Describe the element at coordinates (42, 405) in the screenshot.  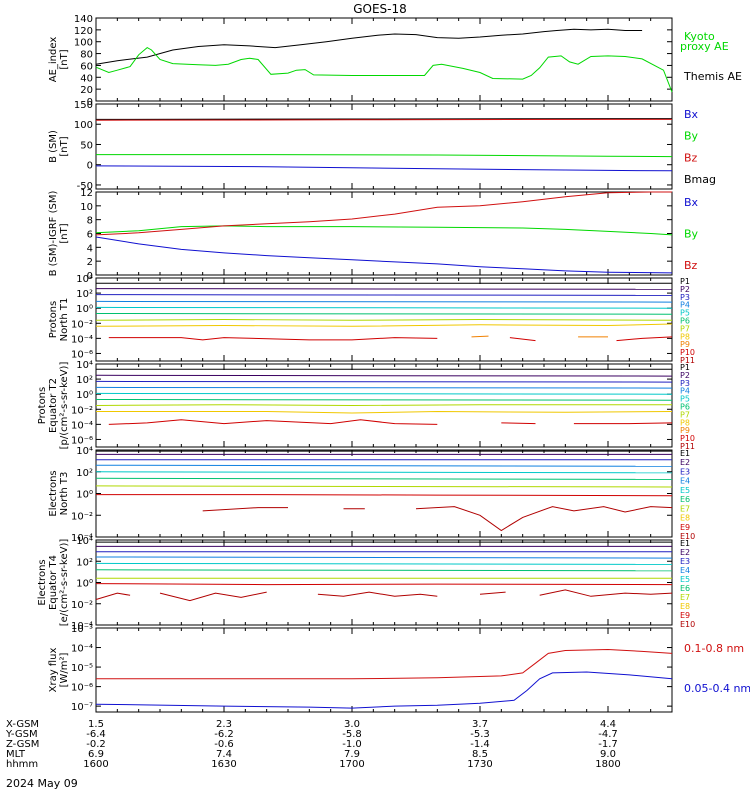
I see `y-axis-label: Protons` at that location.